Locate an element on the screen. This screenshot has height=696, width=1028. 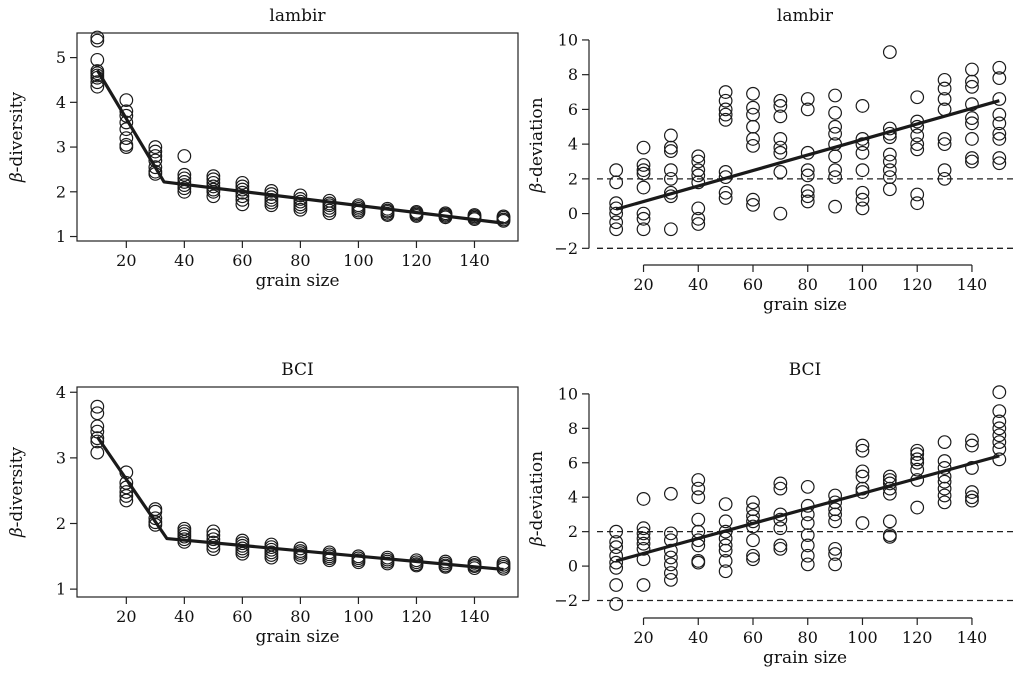
y-tick-label: 8 is located at coordinates (573, 74).